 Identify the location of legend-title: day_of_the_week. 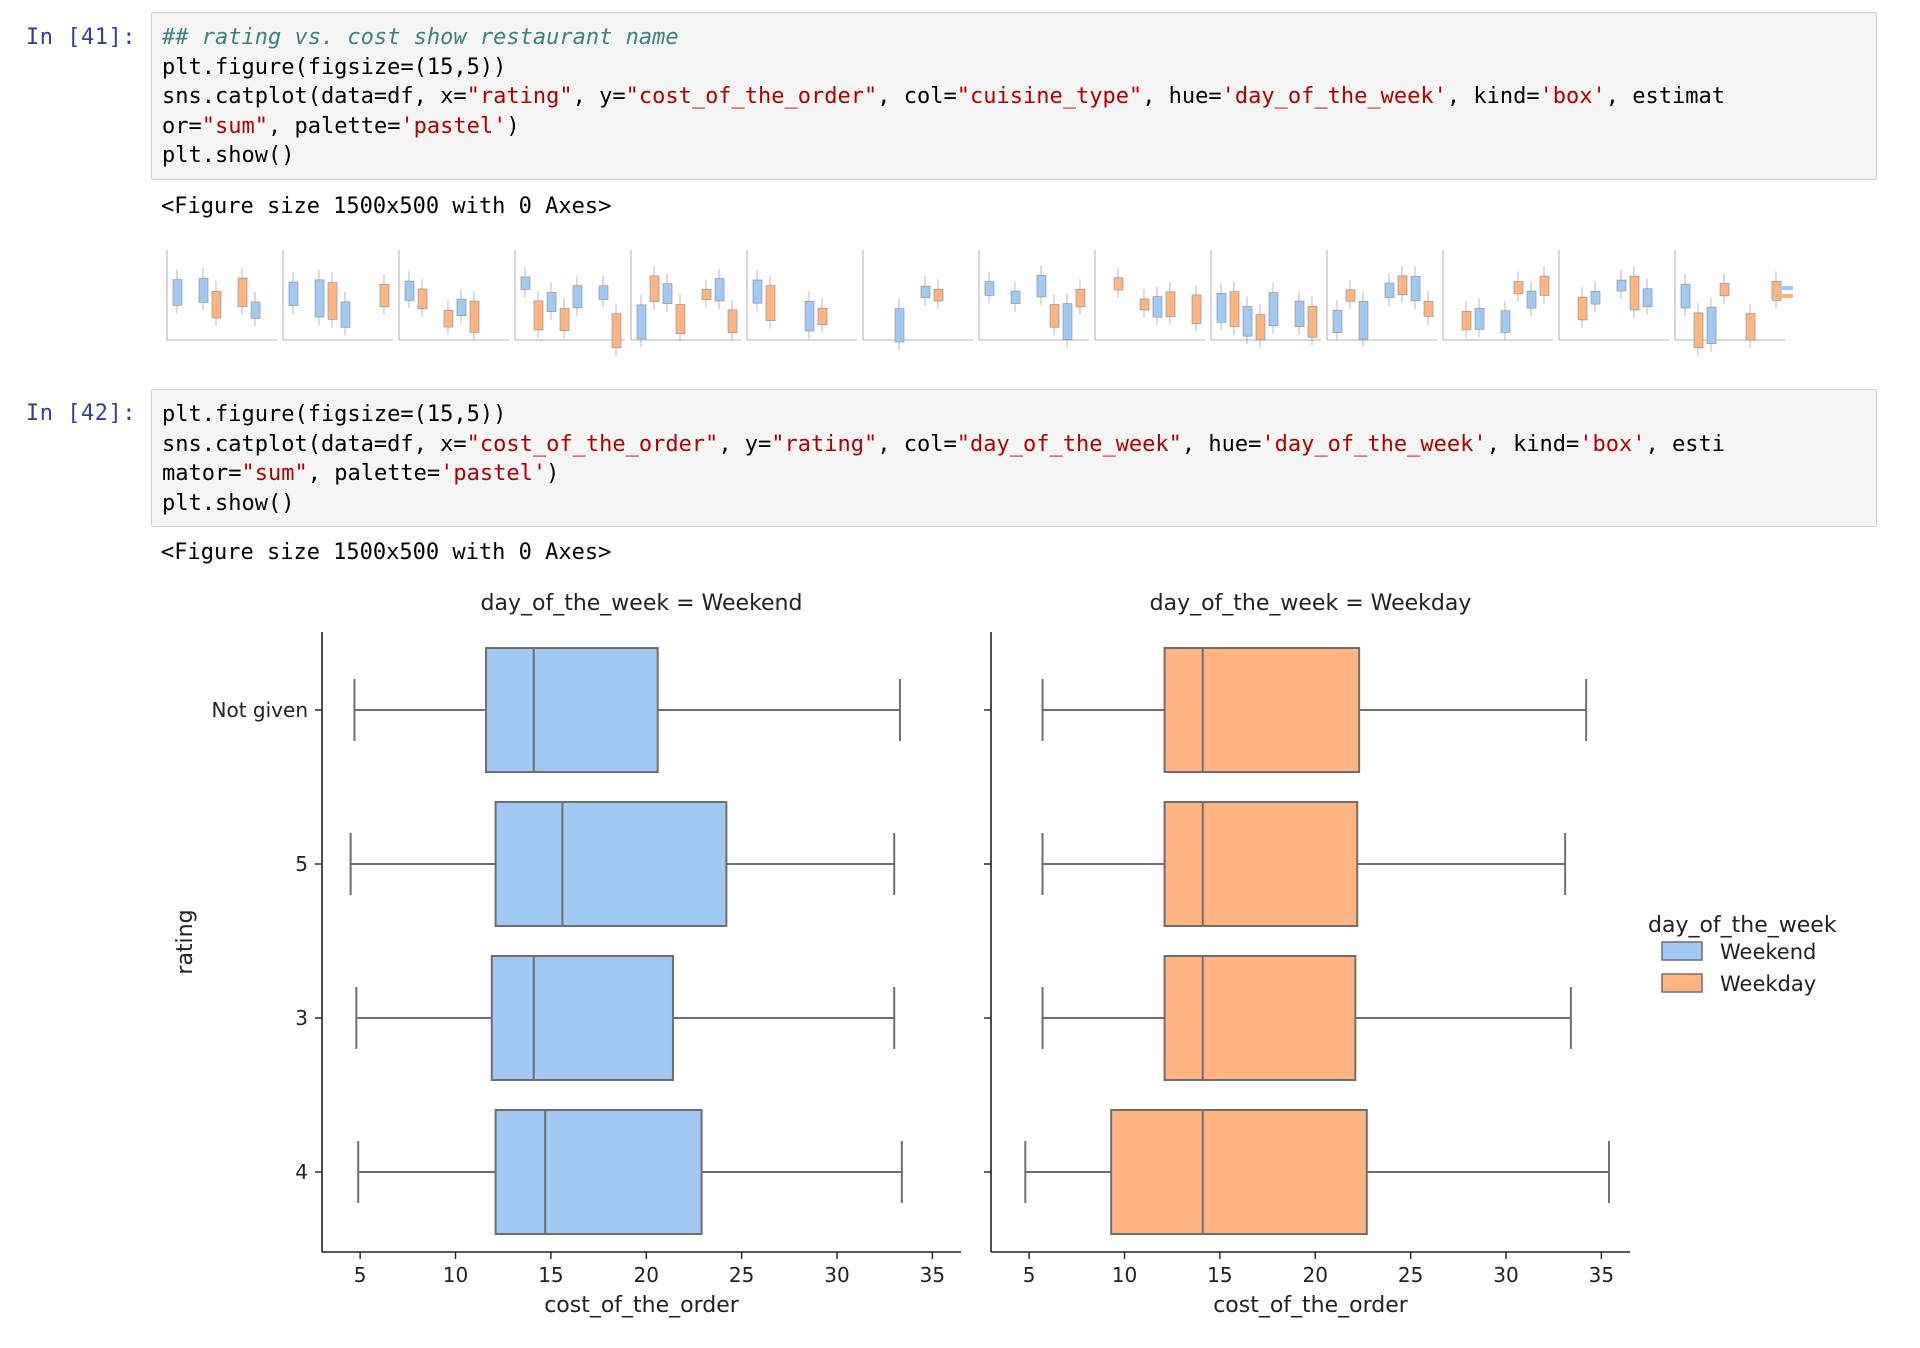
(1742, 925).